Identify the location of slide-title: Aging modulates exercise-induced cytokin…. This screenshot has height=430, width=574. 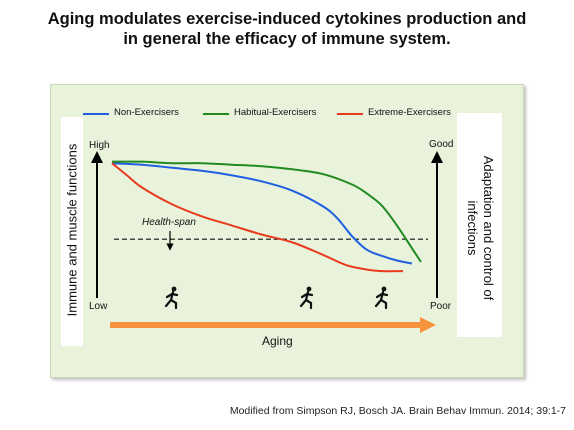
(287, 29).